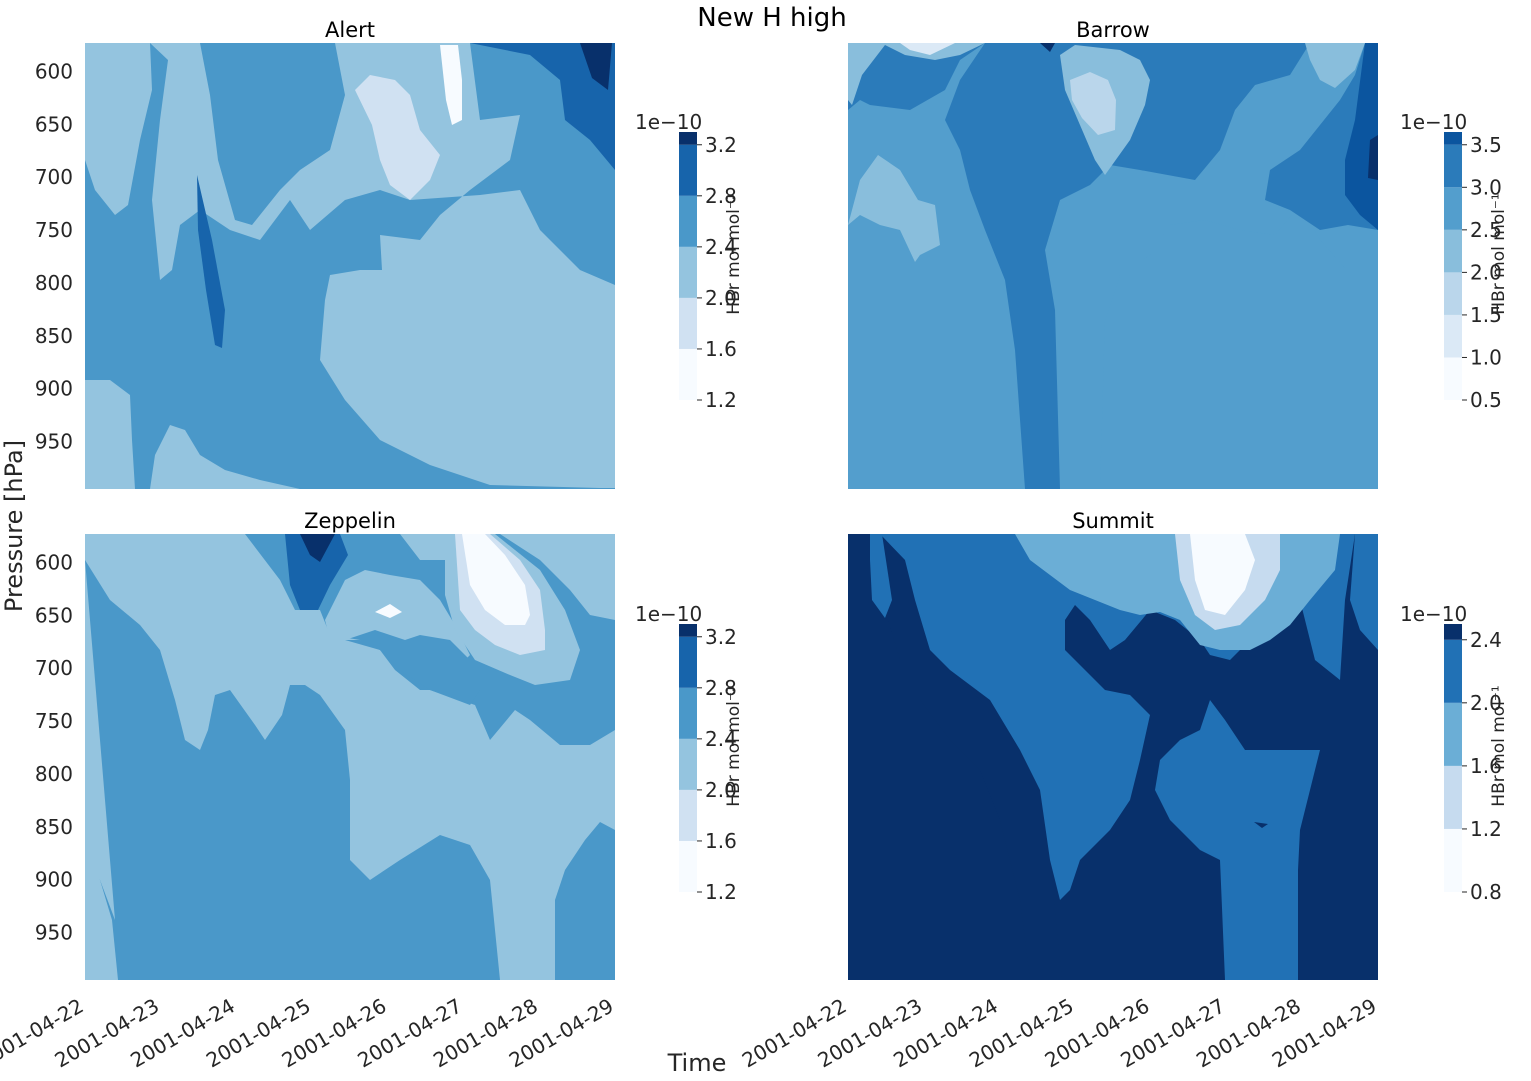 Image resolution: width=1531 pixels, height=1081 pixels. What do you see at coordinates (1486, 400) in the screenshot?
I see `colorbar-tick-label: 0.5` at bounding box center [1486, 400].